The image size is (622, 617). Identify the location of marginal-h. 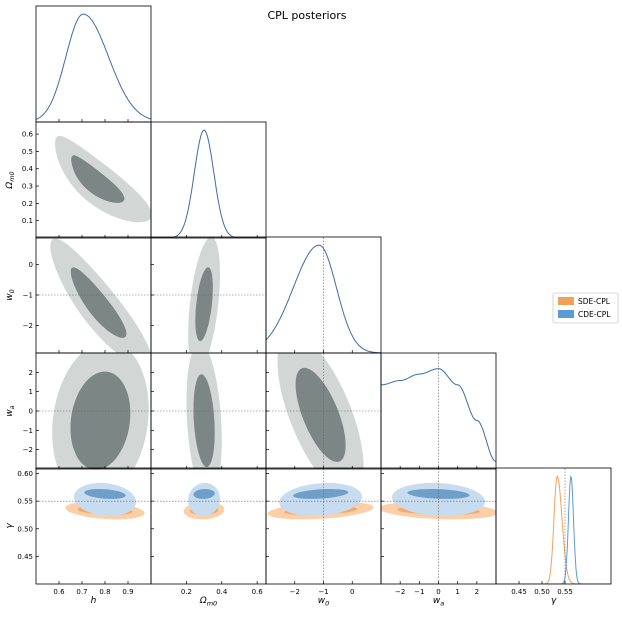
(93, 66).